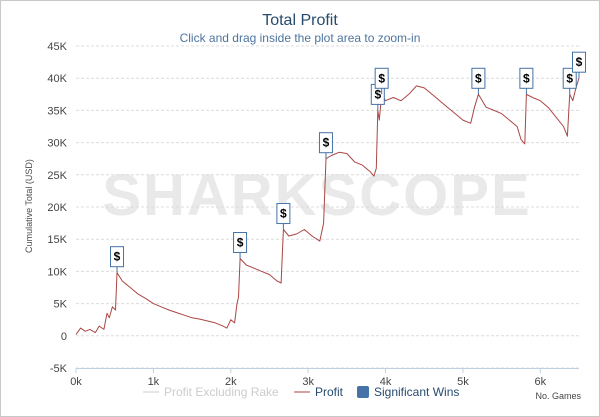 The width and height of the screenshot is (600, 417). What do you see at coordinates (363, 392) in the screenshot?
I see `legend-symbol-square` at bounding box center [363, 392].